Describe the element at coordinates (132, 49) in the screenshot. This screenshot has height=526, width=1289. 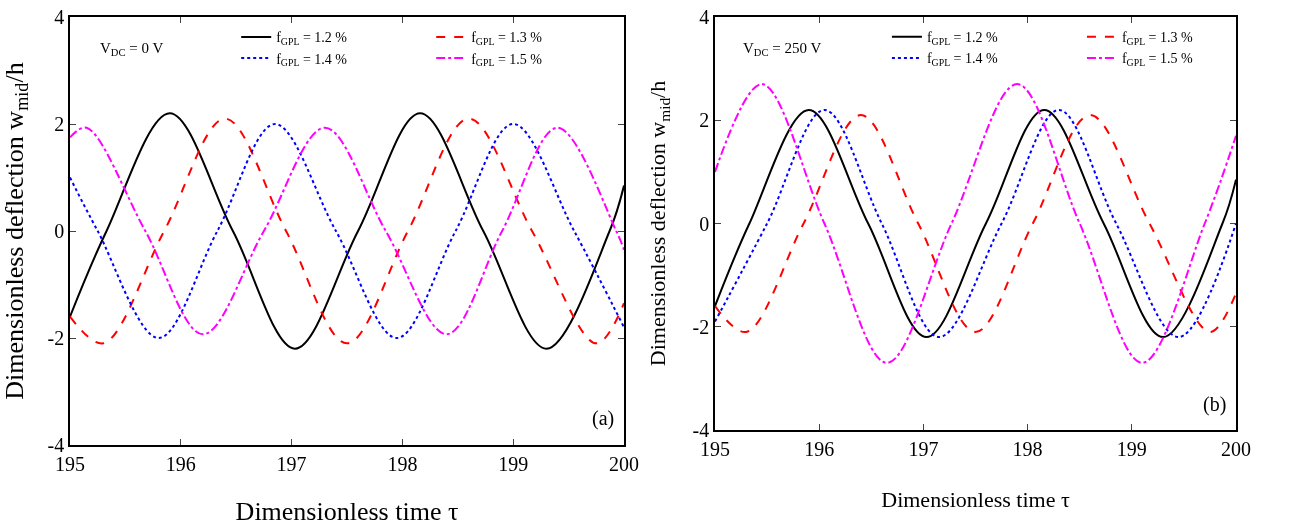
I see `annotation: V$_{DC}$ = 0 V` at that location.